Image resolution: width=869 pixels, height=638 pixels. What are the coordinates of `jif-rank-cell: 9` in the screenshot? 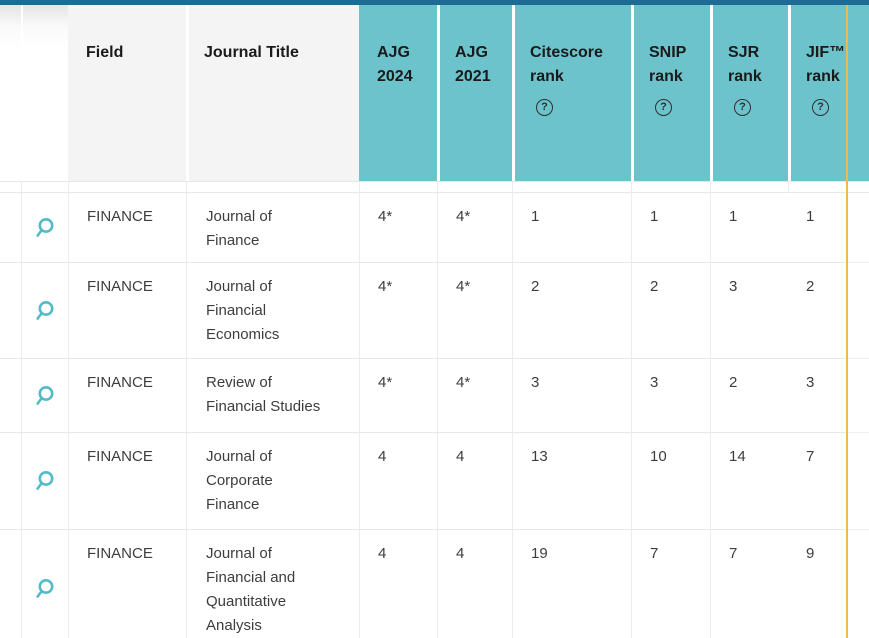 It's located at (817, 584).